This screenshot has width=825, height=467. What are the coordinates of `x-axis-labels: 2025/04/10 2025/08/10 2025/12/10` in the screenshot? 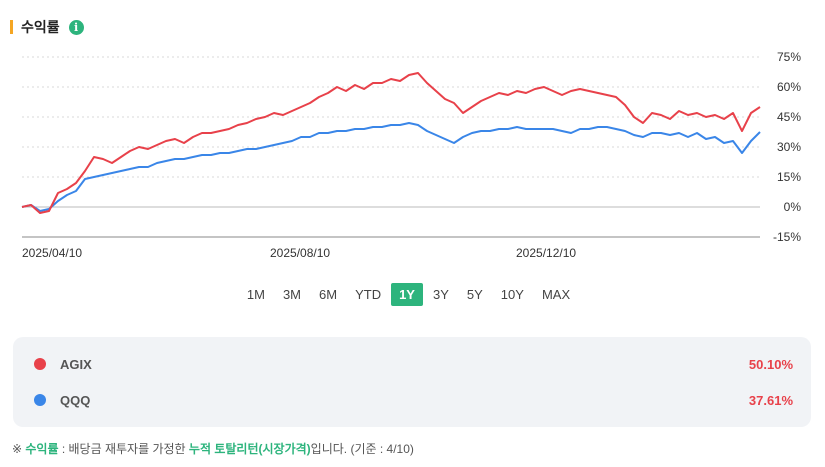 It's located at (299, 253).